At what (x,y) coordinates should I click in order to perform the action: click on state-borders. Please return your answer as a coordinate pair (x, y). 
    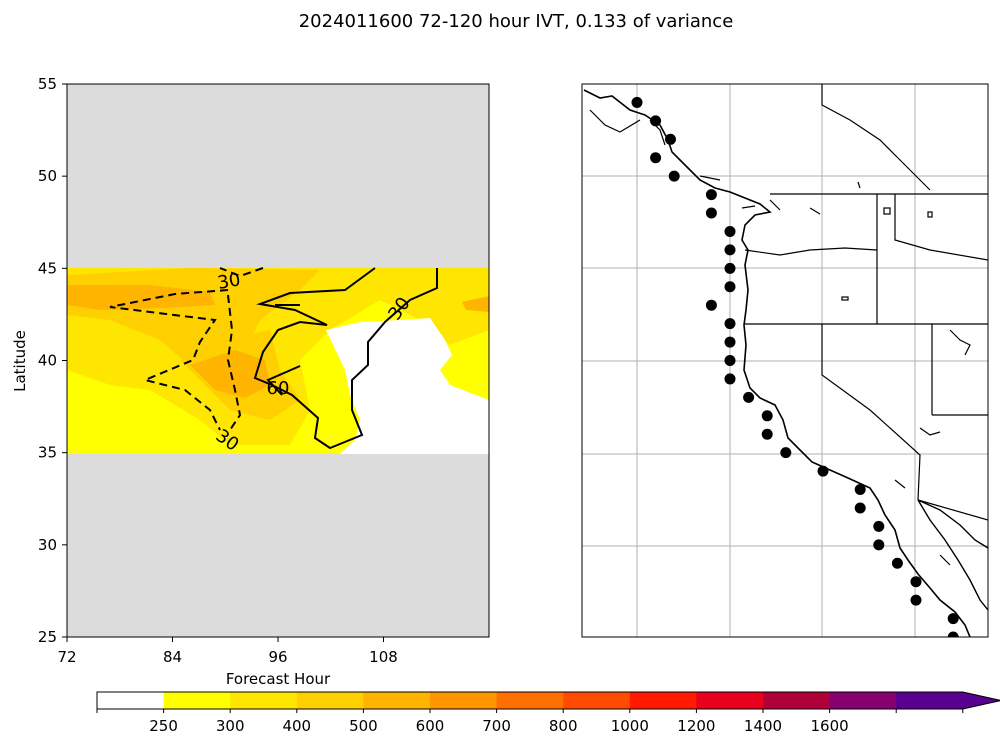
    Looking at the image, I should click on (866, 302).